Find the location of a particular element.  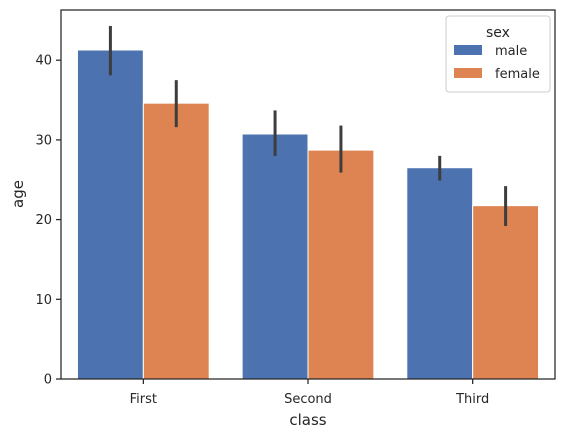

legend-label-female: female is located at coordinates (517, 74).